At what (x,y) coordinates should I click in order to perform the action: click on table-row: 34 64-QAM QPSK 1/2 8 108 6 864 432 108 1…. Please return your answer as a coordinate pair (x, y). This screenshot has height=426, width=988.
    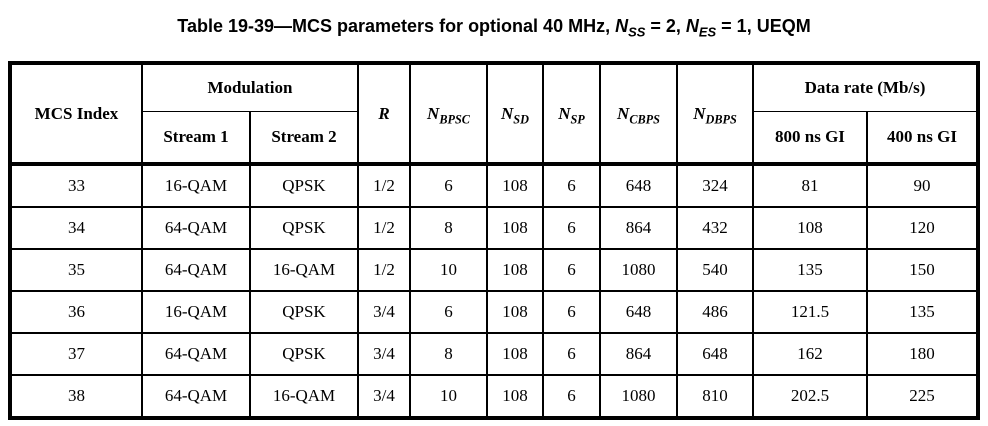
    Looking at the image, I should click on (494, 228).